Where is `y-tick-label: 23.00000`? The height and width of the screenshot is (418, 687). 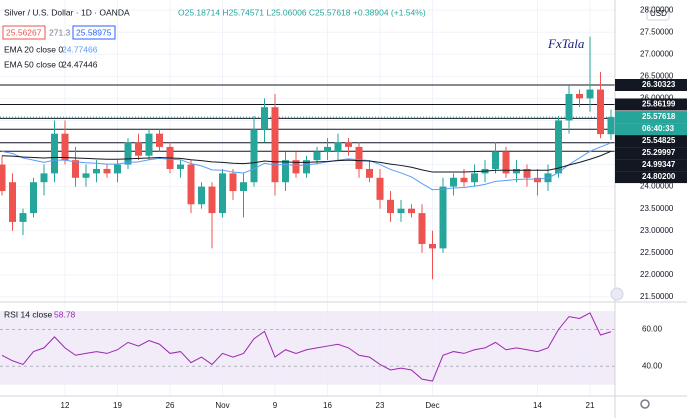 y-tick-label: 23.00000 is located at coordinates (657, 230).